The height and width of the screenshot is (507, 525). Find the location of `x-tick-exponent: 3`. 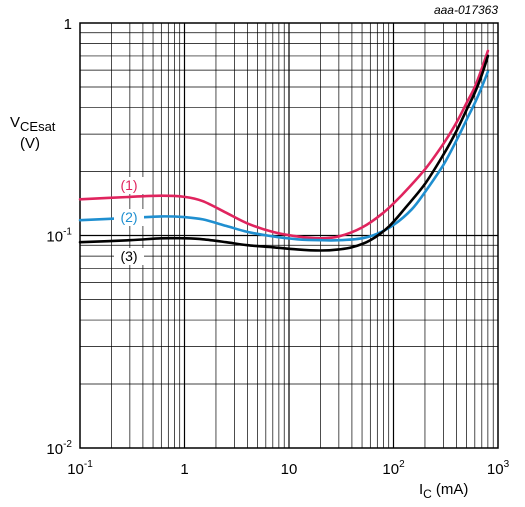

x-tick-exponent: 3 is located at coordinates (507, 464).